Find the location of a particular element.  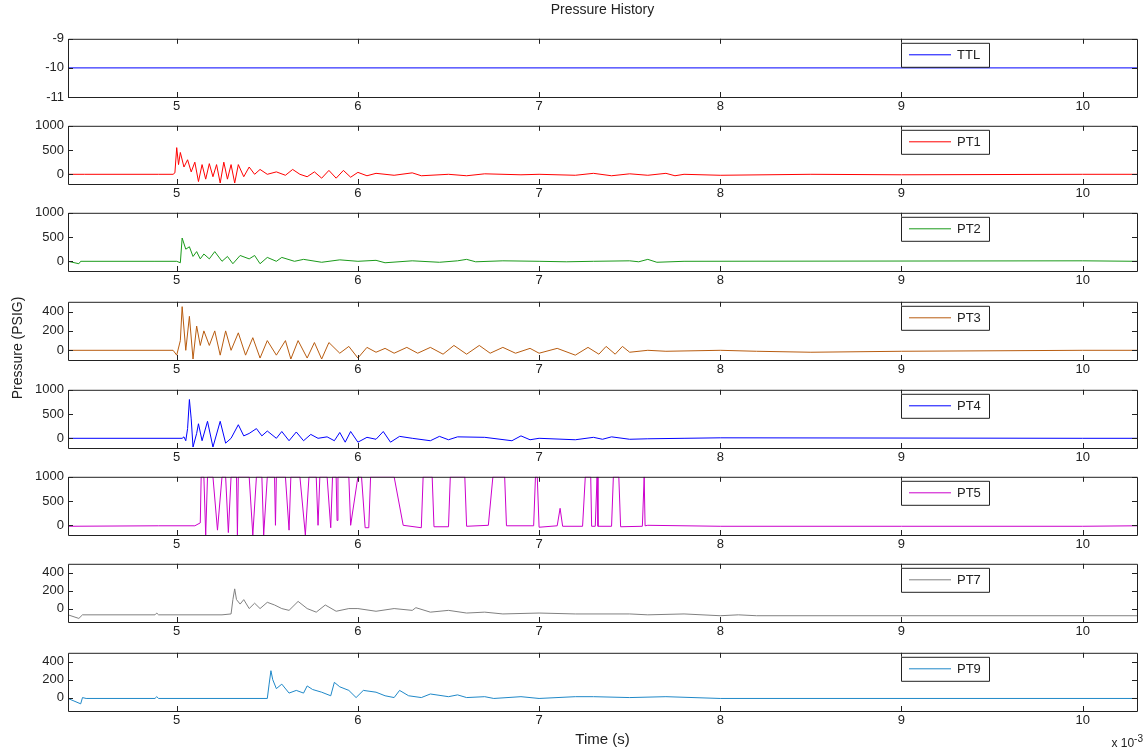

x-axis-title: Time (s) is located at coordinates (602, 738).